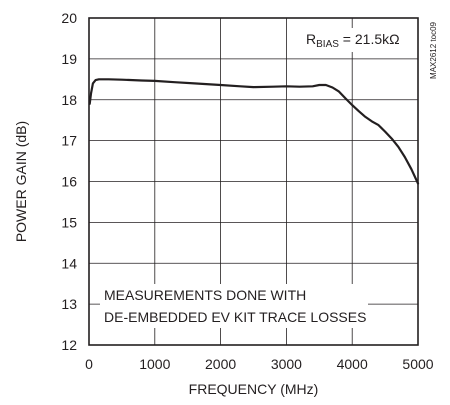  I want to click on x-axis-label: FREQUENCY (MHz), so click(254, 389).